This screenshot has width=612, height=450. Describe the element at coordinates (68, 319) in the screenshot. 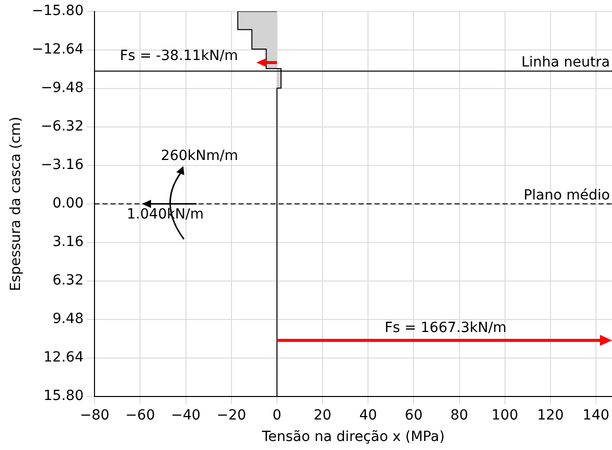

I see `y-tick-label: 9.48` at that location.